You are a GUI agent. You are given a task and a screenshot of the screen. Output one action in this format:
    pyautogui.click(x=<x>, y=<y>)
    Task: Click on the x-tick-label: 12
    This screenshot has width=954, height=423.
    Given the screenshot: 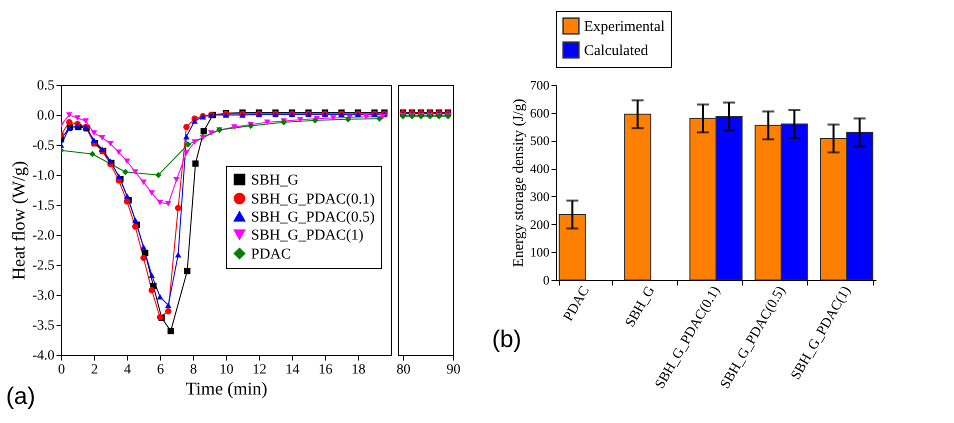 What is the action you would take?
    pyautogui.click(x=259, y=370)
    